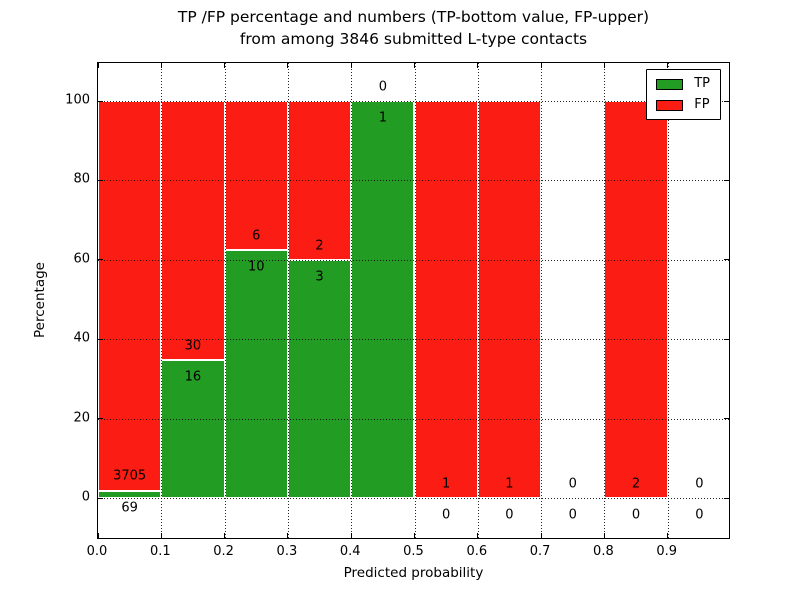 The image size is (800, 600). I want to click on fp-color-swatch-icon, so click(670, 105).